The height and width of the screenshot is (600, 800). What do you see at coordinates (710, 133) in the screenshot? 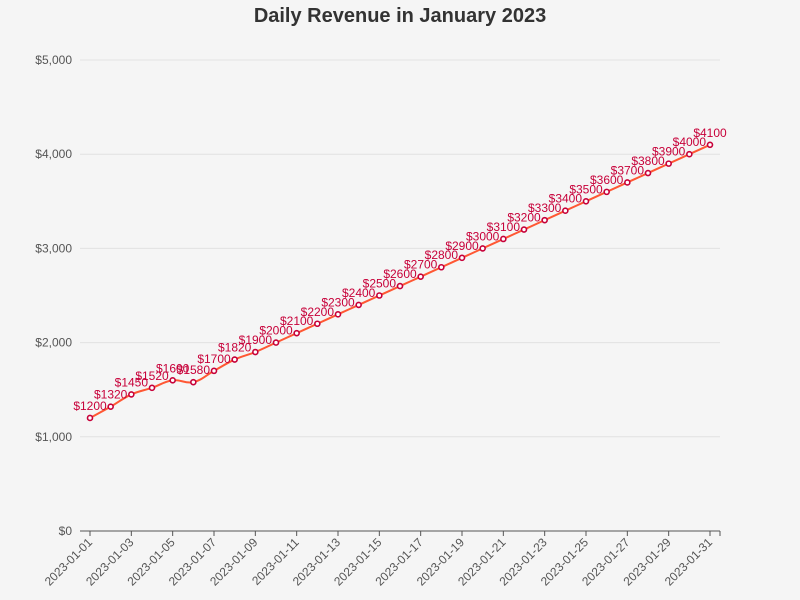
I see `data-label: $4100` at bounding box center [710, 133].